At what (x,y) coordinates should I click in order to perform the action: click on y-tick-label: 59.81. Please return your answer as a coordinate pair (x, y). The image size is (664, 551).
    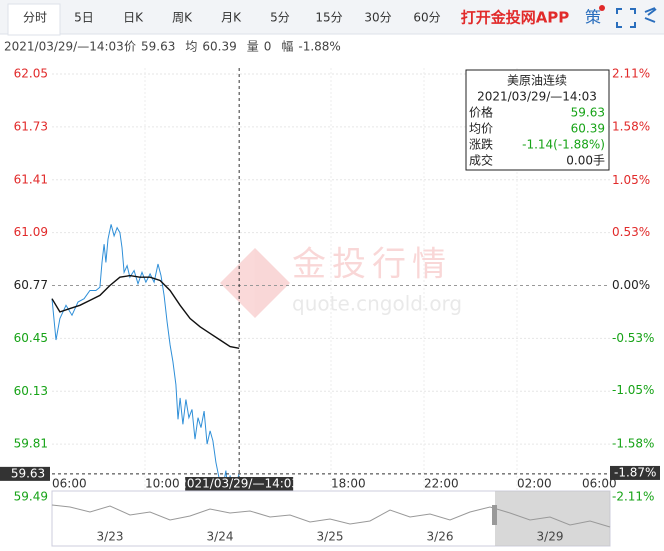
    Looking at the image, I should click on (31, 444).